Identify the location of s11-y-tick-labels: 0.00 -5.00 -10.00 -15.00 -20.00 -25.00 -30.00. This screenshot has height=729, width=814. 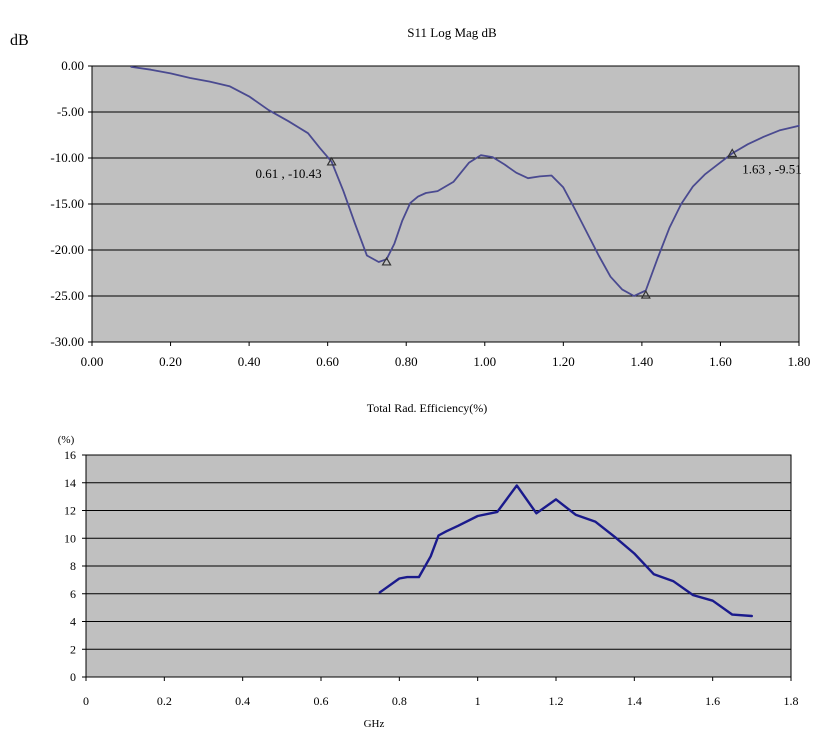
(67, 203).